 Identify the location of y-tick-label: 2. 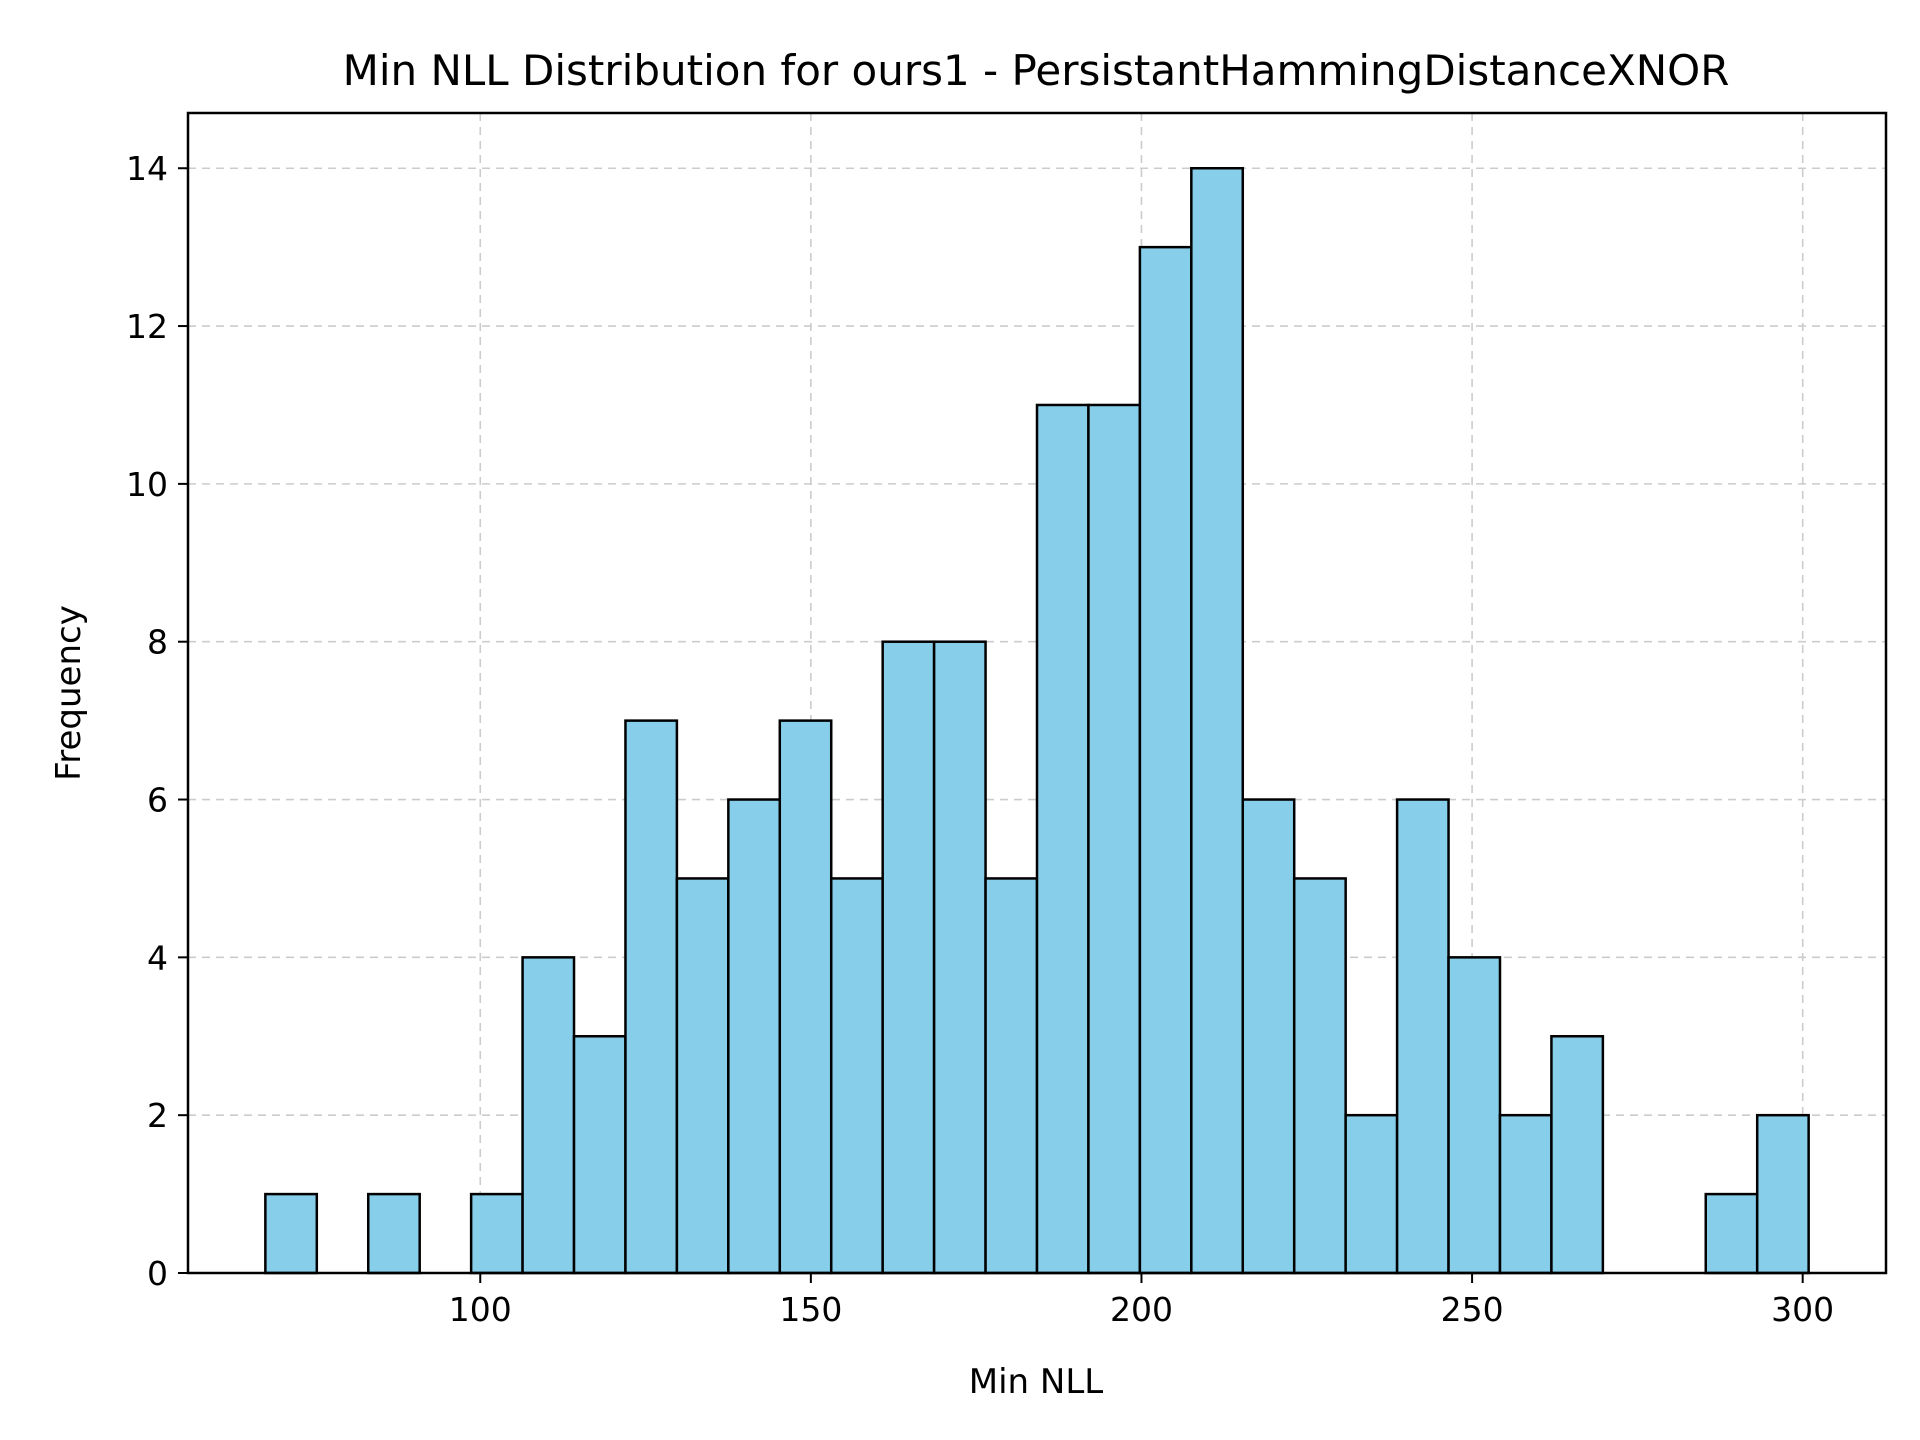
(157, 1115).